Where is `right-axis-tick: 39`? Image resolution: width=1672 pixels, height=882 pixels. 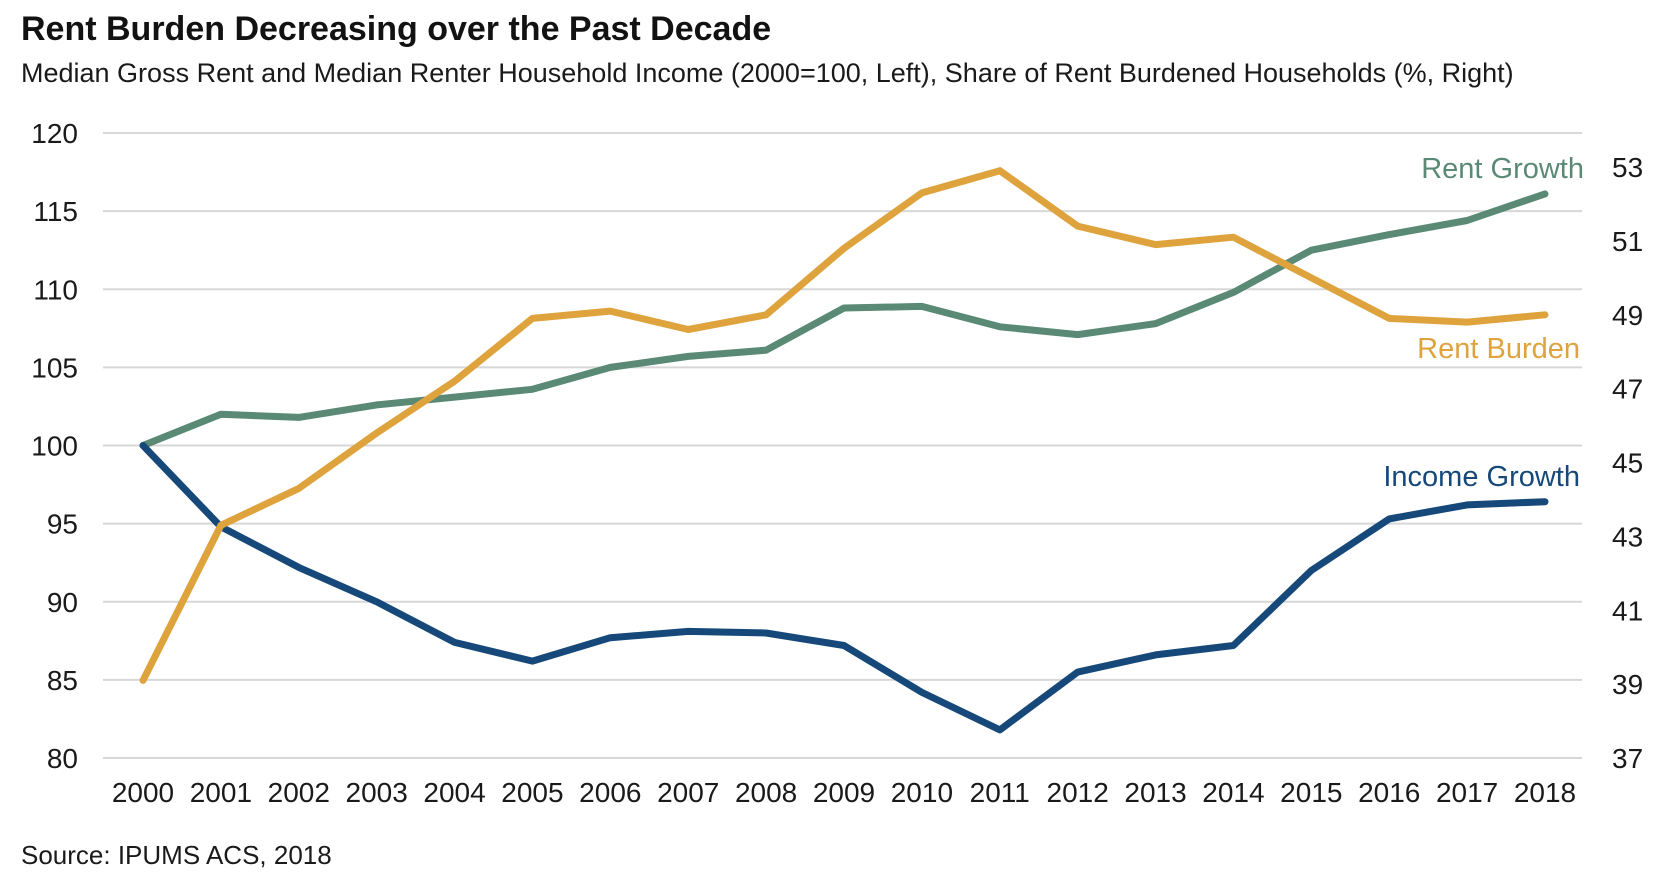
right-axis-tick: 39 is located at coordinates (1627, 684).